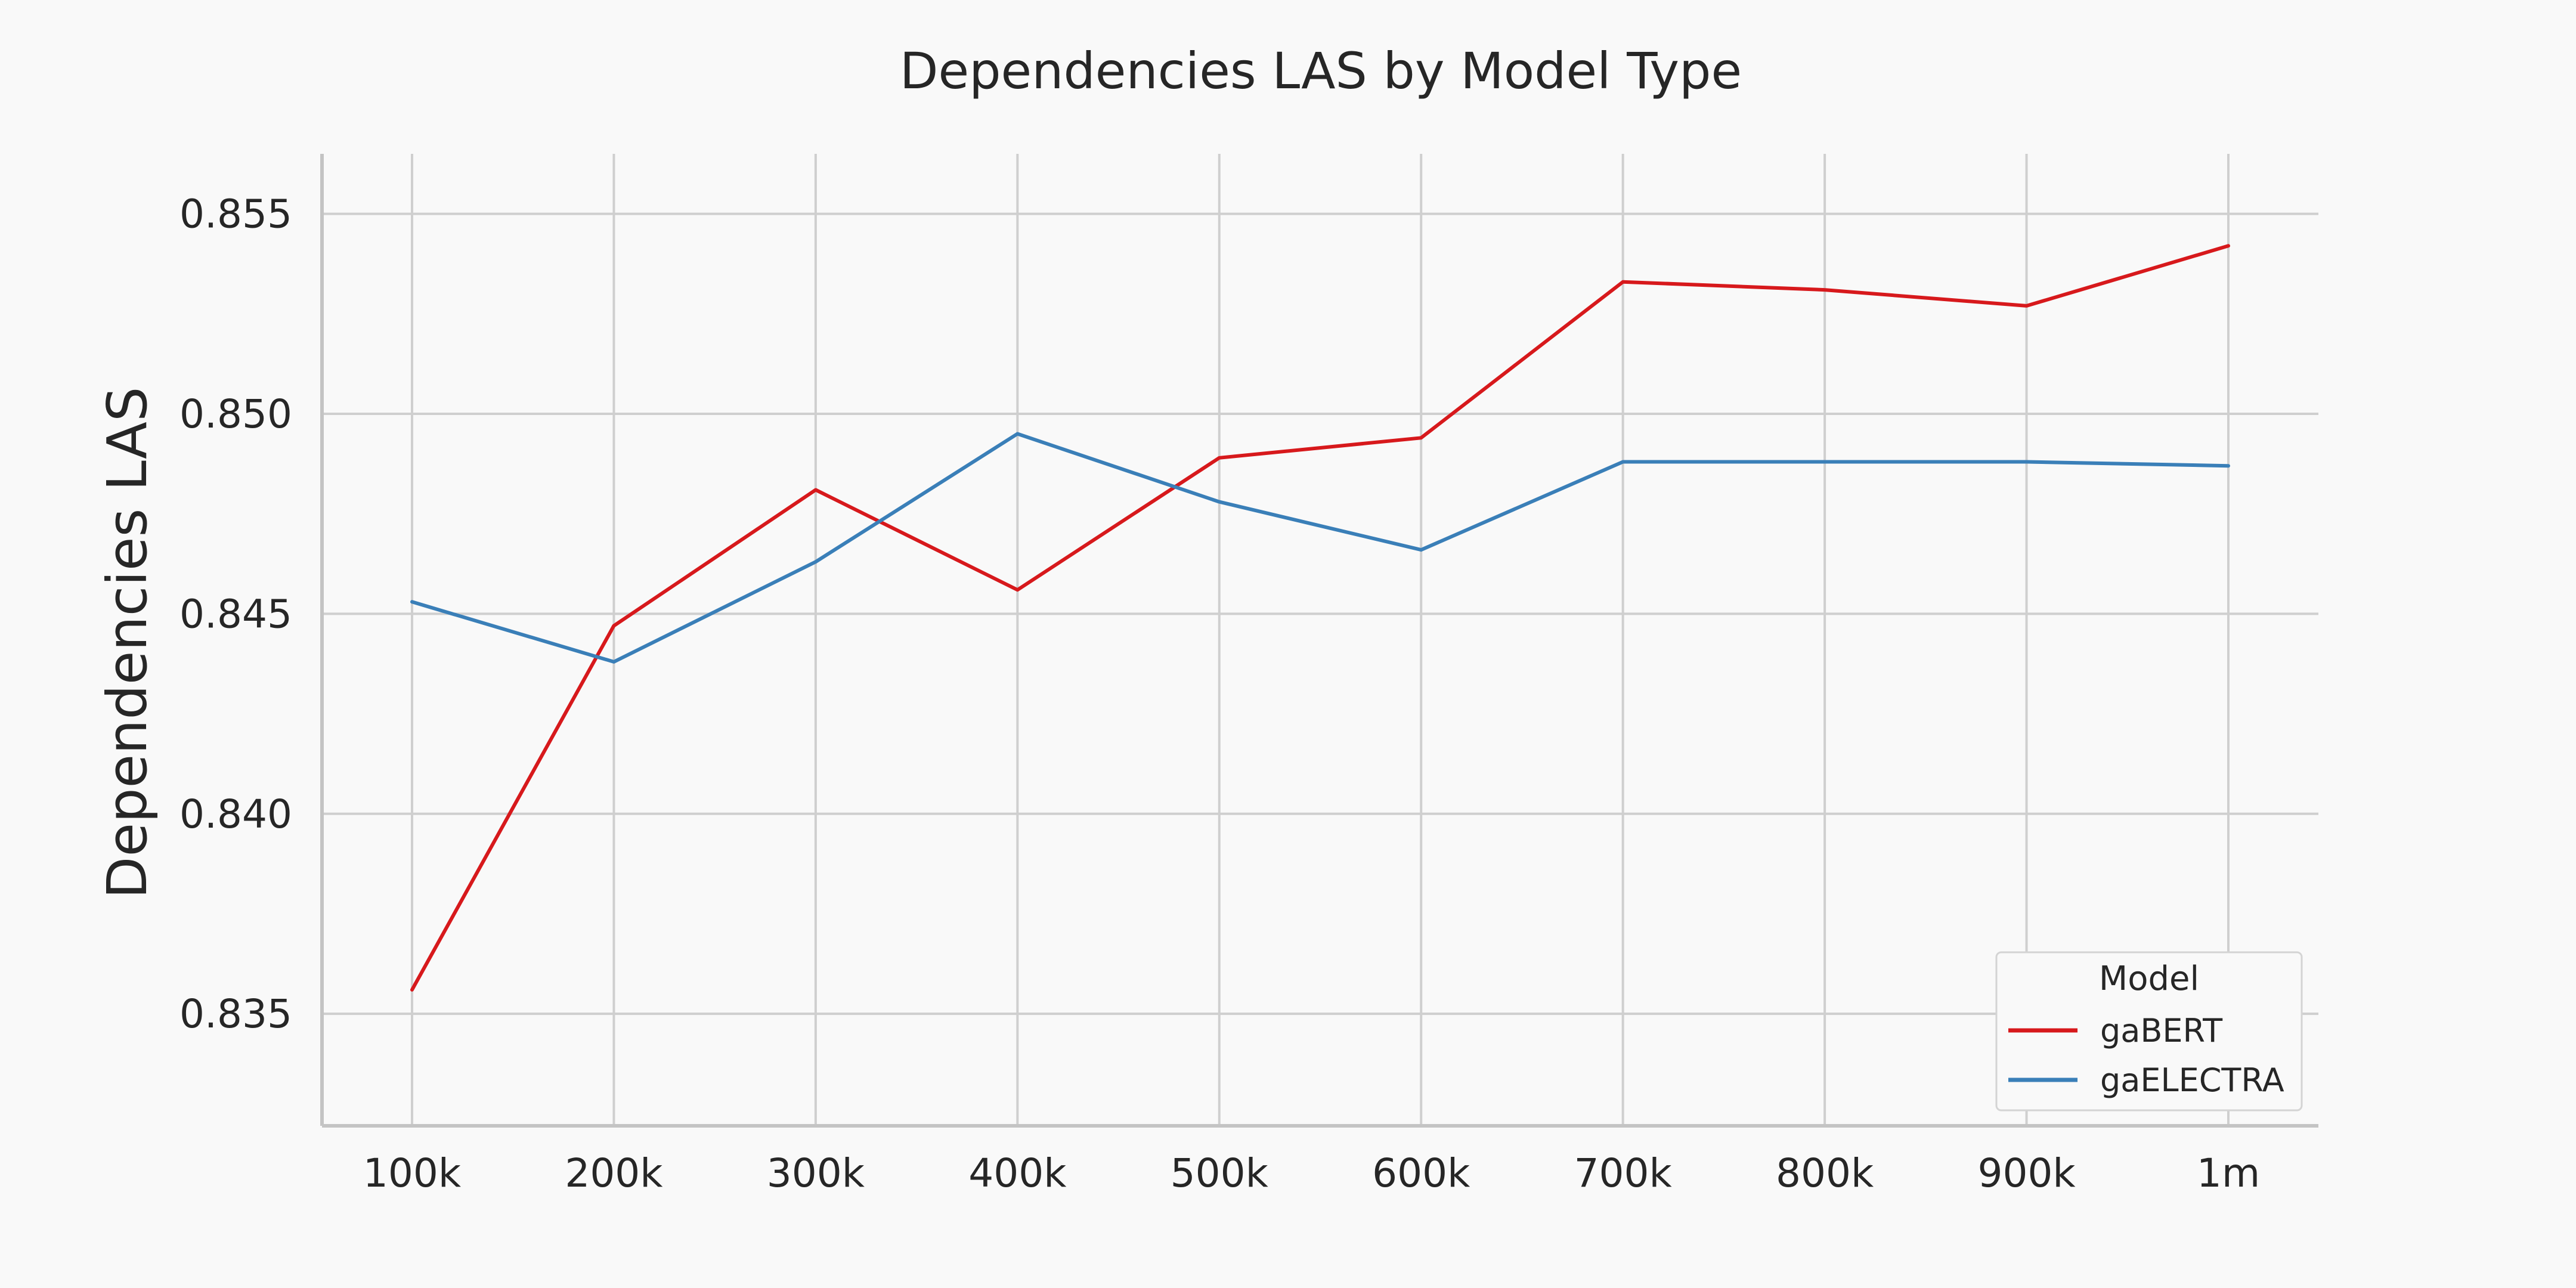  I want to click on legend-entries: gaBERT gaELECTRA, so click(2146, 1055).